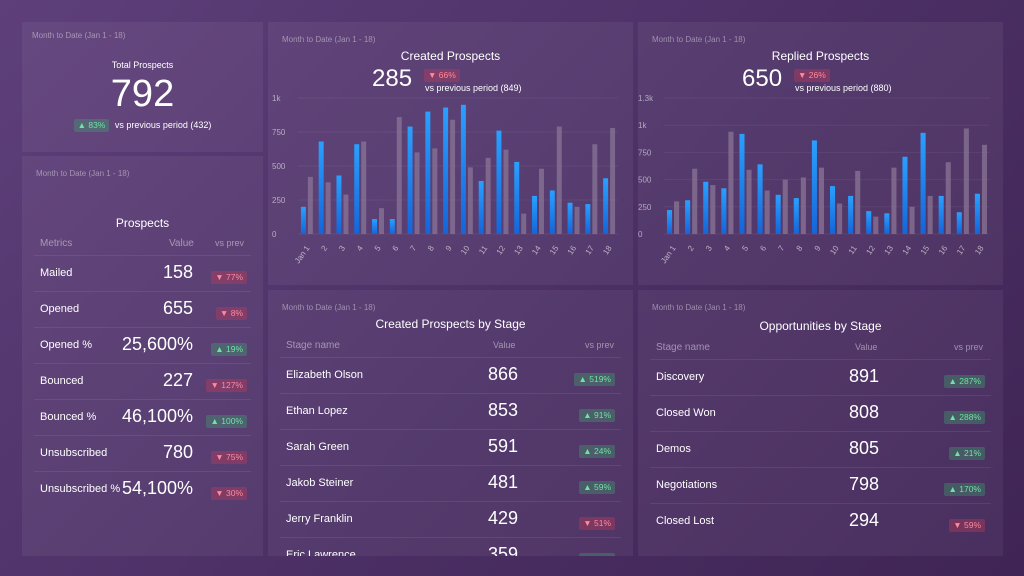  What do you see at coordinates (817, 75) in the screenshot?
I see `change-value: 26%` at bounding box center [817, 75].